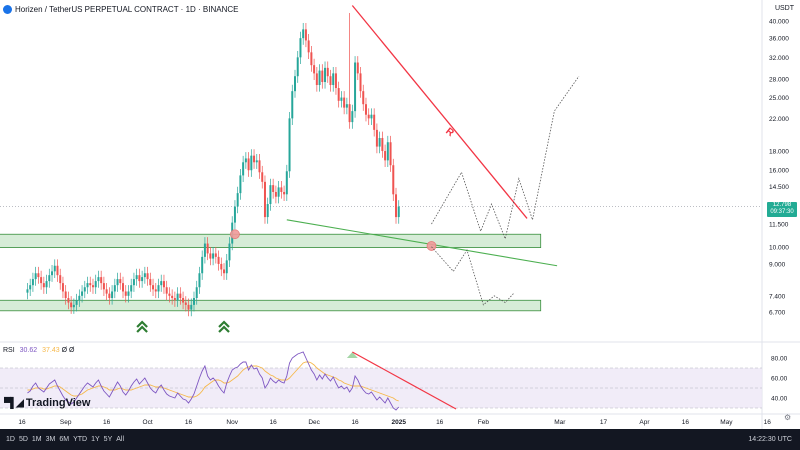  Describe the element at coordinates (50, 439) in the screenshot. I see `timeframe-button: 3M` at that location.